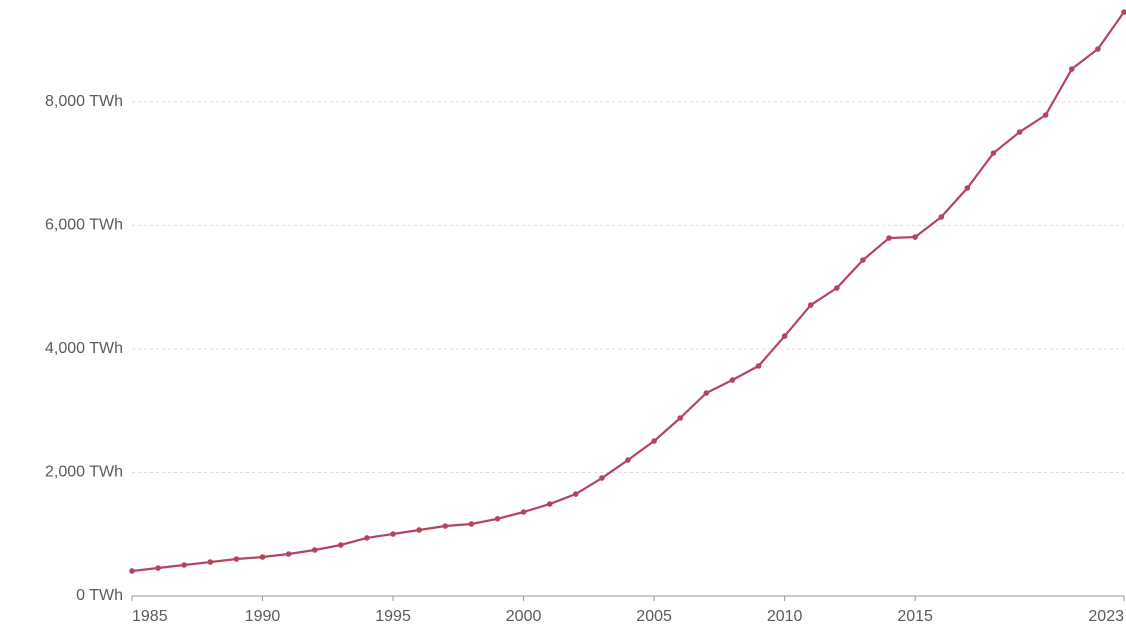  Describe the element at coordinates (150, 616) in the screenshot. I see `x-tick-label: 1985` at that location.